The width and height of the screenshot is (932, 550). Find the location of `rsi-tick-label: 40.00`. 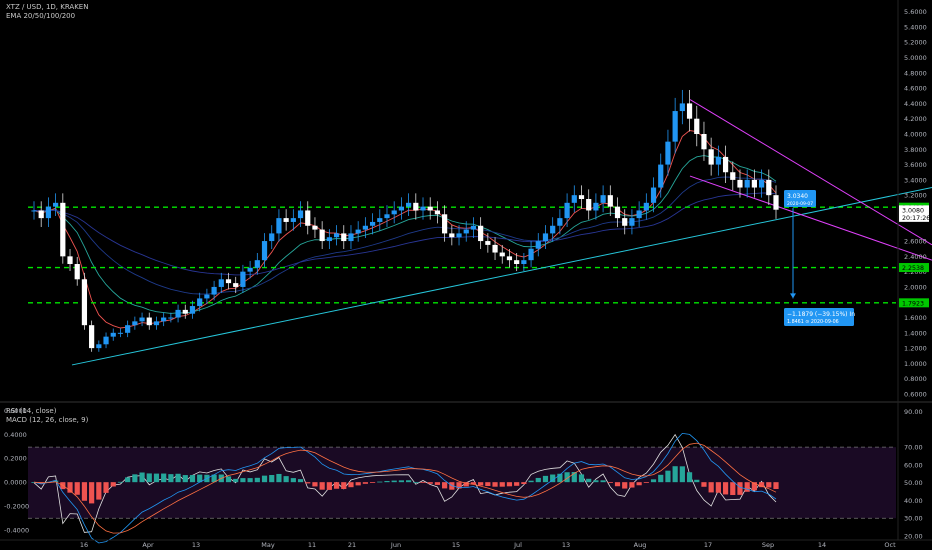

rsi-tick-label: 40.00 is located at coordinates (913, 501).